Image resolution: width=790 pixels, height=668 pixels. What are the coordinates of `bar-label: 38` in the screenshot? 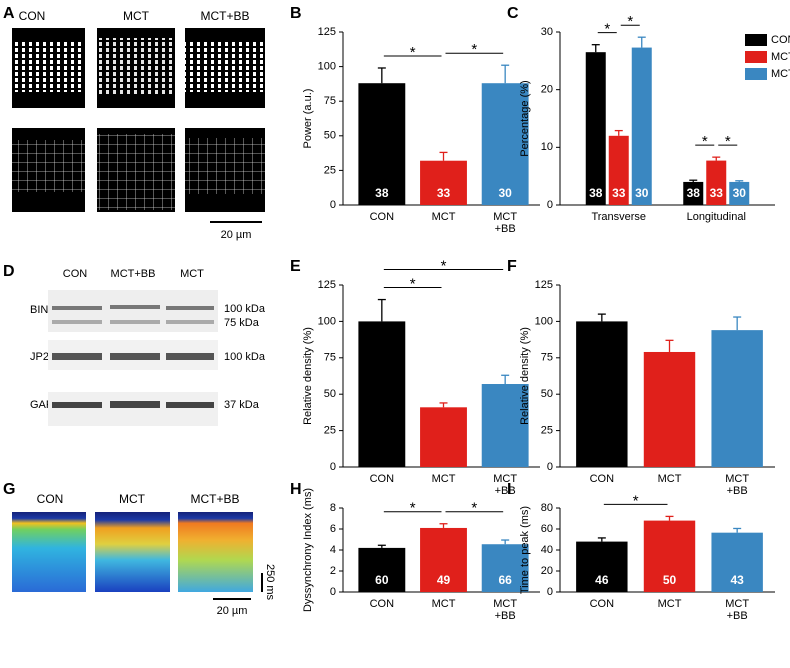 It's located at (382, 193).